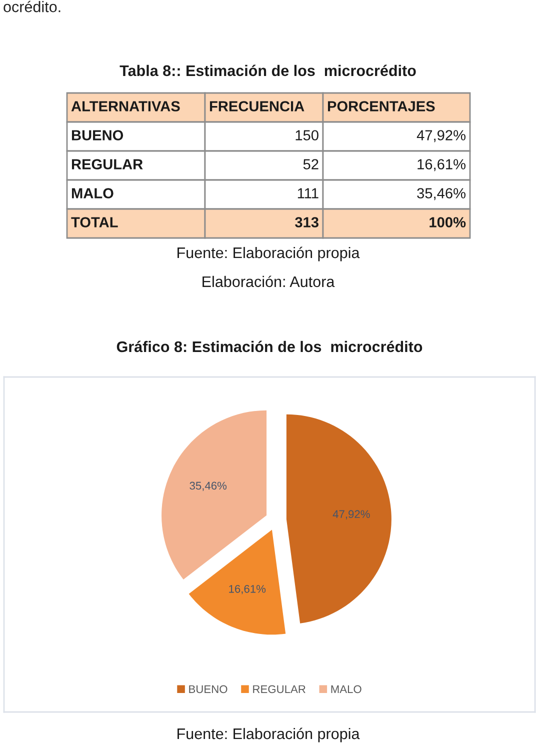 This screenshot has height=754, width=536. What do you see at coordinates (268, 70) in the screenshot?
I see `text: Tabla 8:: Estimación de los microcrédito` at bounding box center [268, 70].